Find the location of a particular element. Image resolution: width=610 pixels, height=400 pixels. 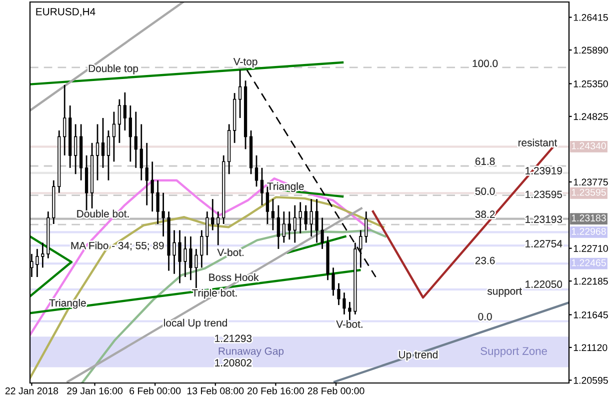

y-tick-label: 1.22710 is located at coordinates (591, 248).